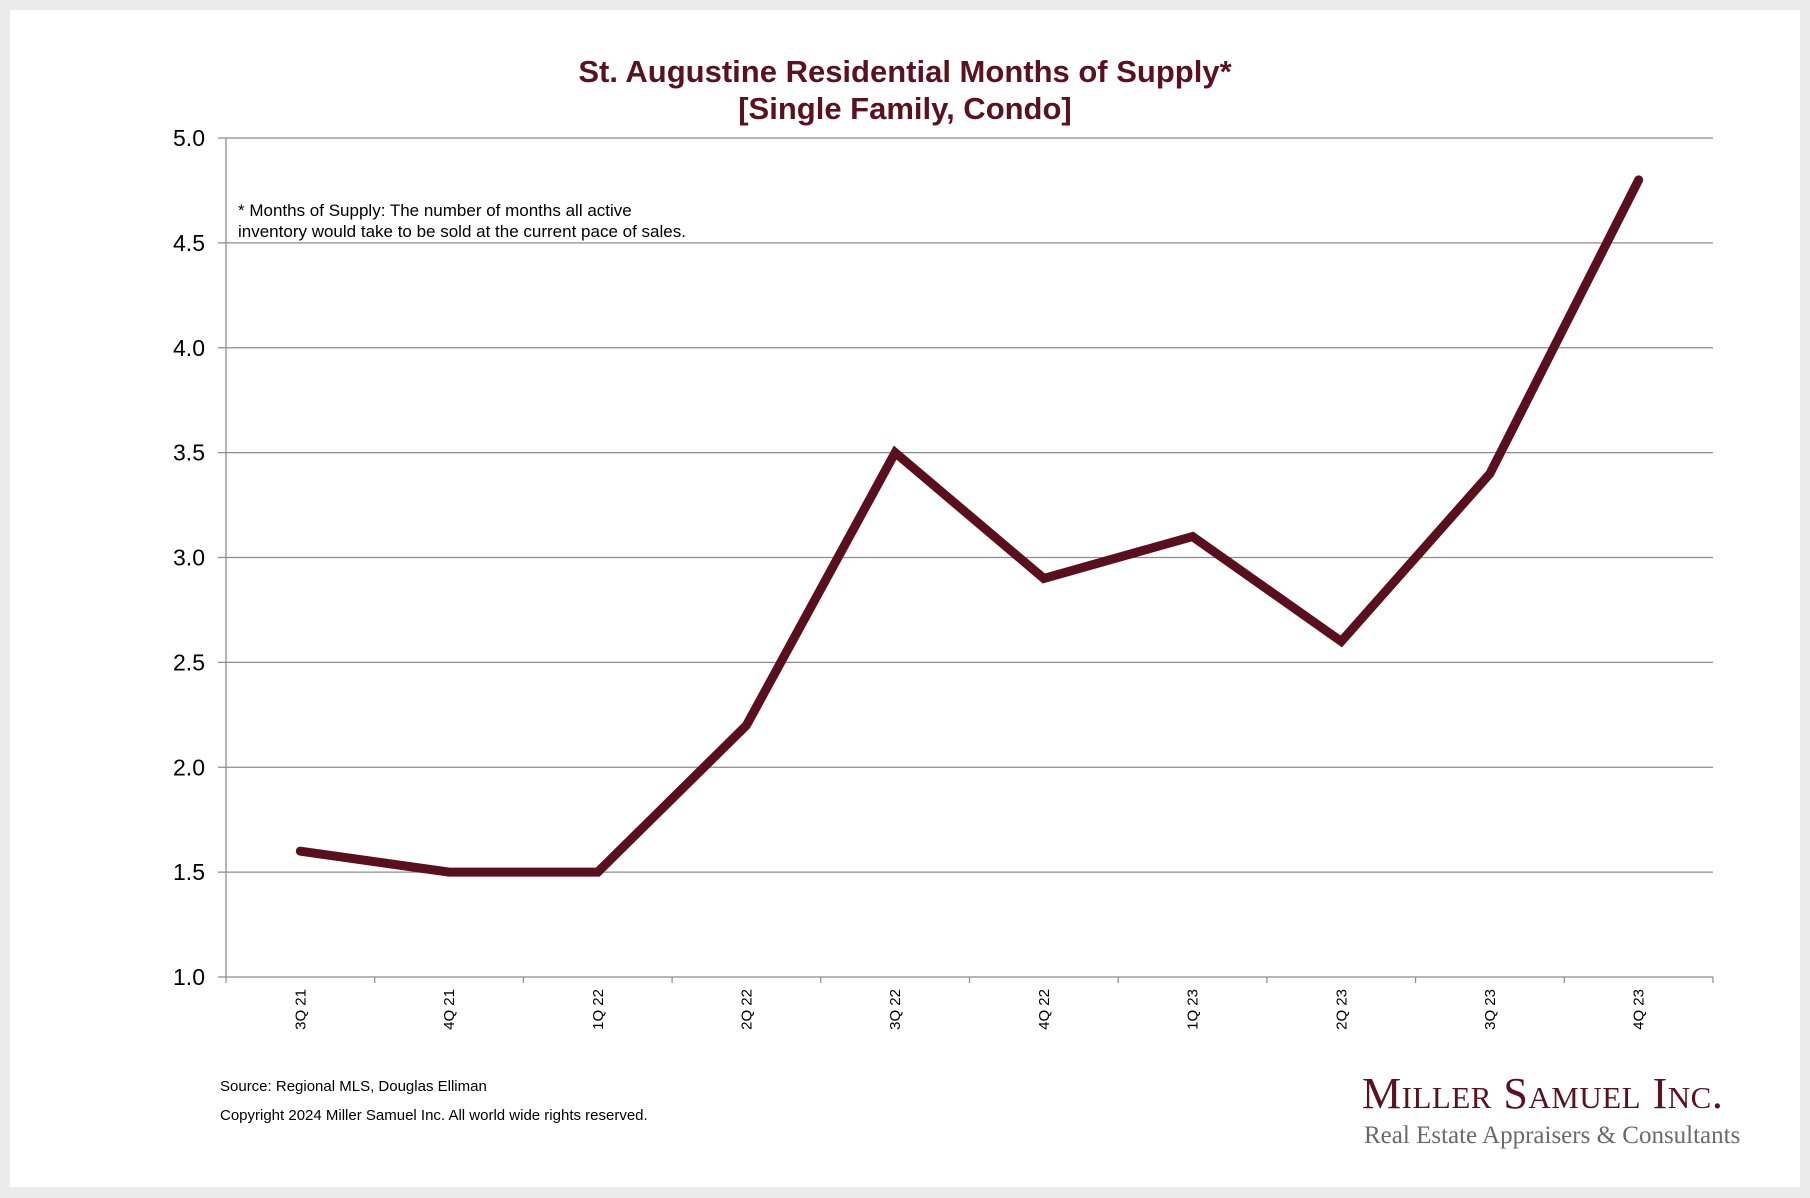 This screenshot has height=1198, width=1810. What do you see at coordinates (189, 348) in the screenshot?
I see `y-tick-label: 4.0` at bounding box center [189, 348].